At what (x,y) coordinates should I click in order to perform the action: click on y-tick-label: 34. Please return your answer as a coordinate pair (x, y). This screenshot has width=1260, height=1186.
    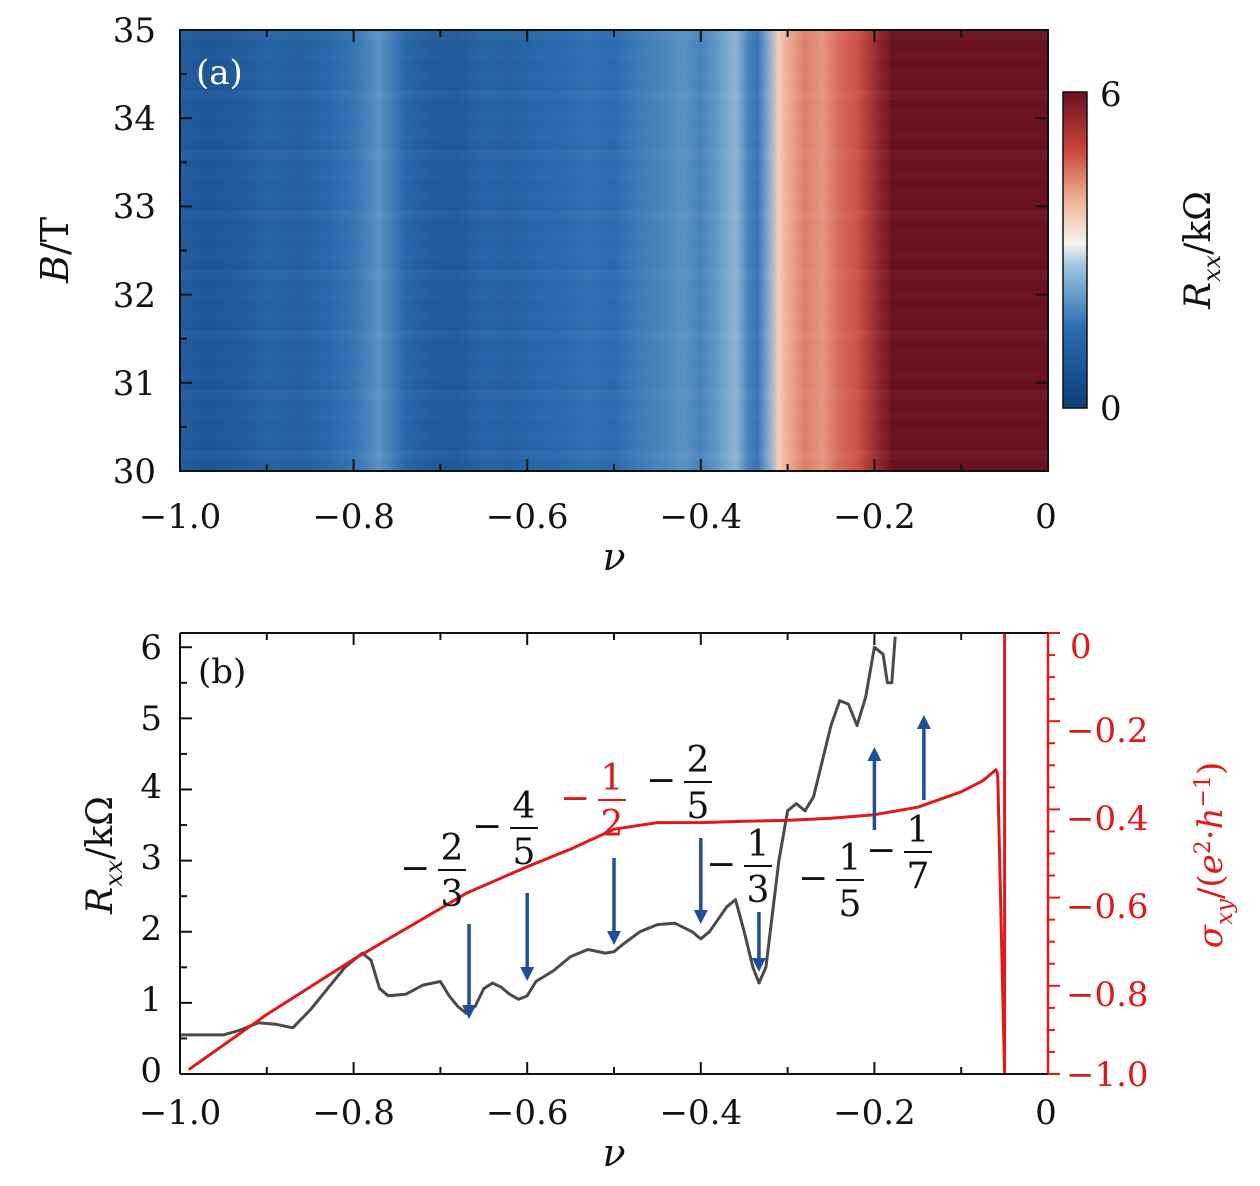
    Looking at the image, I should click on (134, 119).